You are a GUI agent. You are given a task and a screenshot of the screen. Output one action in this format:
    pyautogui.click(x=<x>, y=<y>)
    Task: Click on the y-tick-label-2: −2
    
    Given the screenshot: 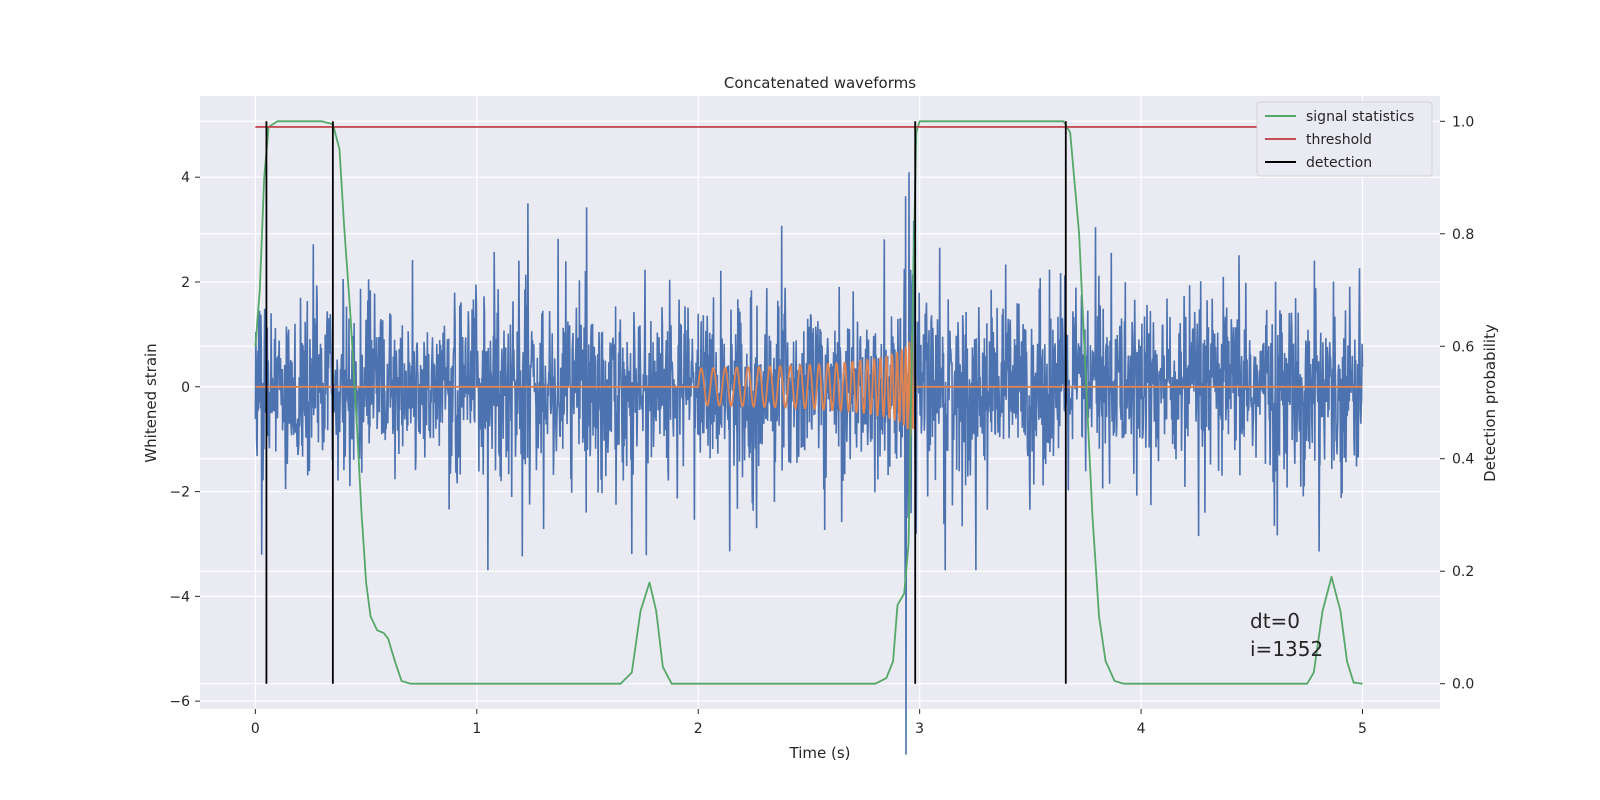 What is the action you would take?
    pyautogui.click(x=179, y=493)
    